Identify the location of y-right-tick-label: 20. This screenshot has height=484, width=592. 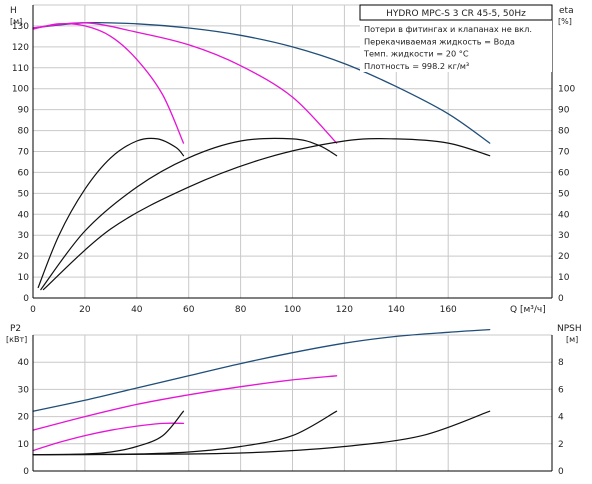
(564, 257).